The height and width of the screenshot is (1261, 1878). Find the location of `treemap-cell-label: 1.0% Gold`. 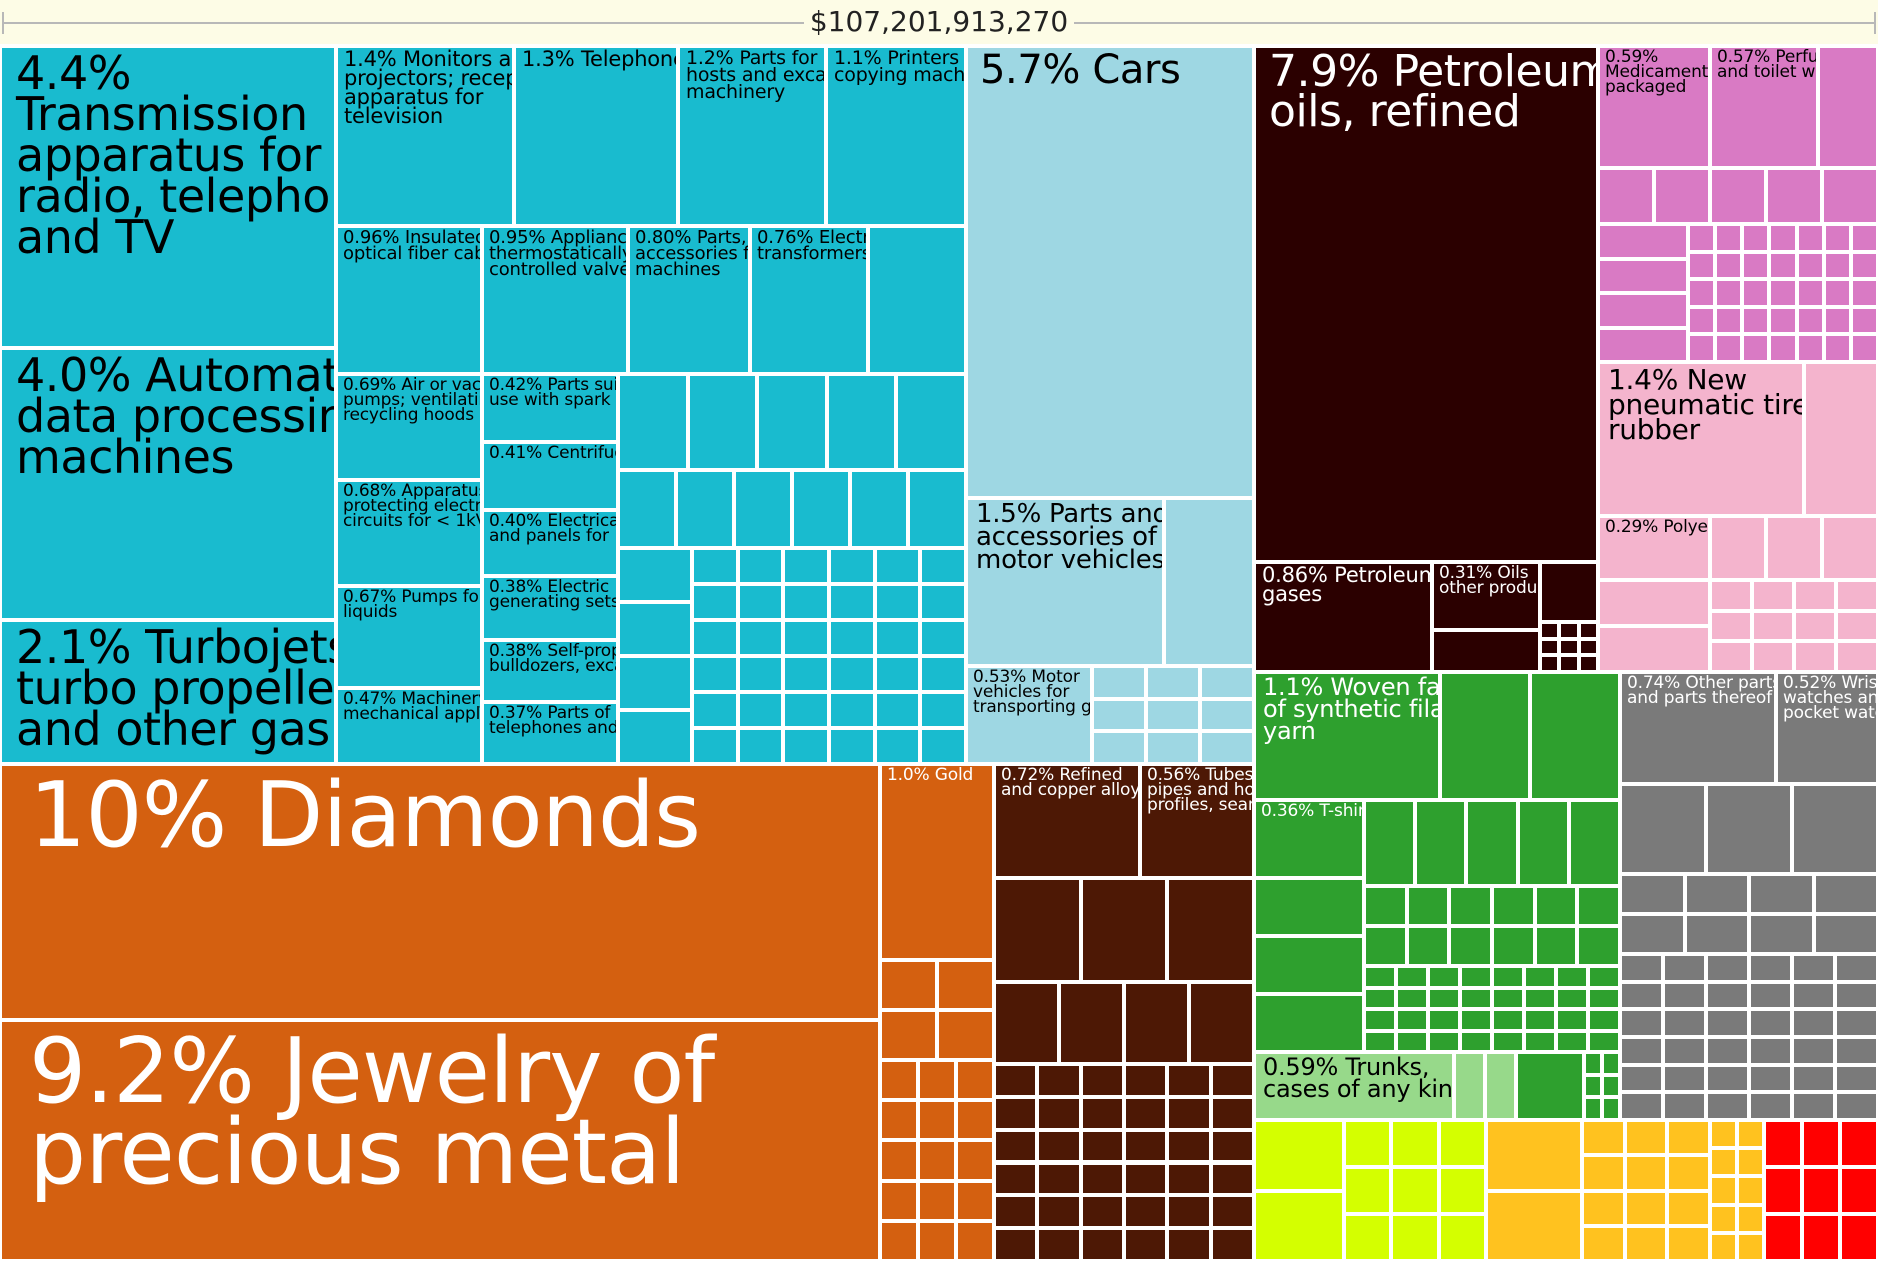

treemap-cell-label: 1.0% Gold is located at coordinates (930, 775).